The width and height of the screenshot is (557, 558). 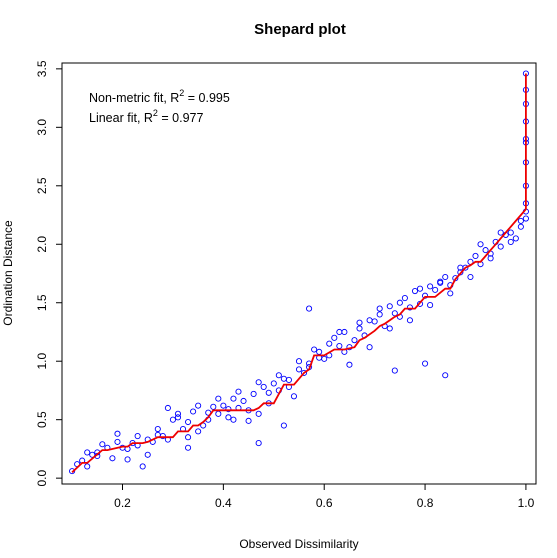 I want to click on x-tick-label: 0.8, so click(x=425, y=503).